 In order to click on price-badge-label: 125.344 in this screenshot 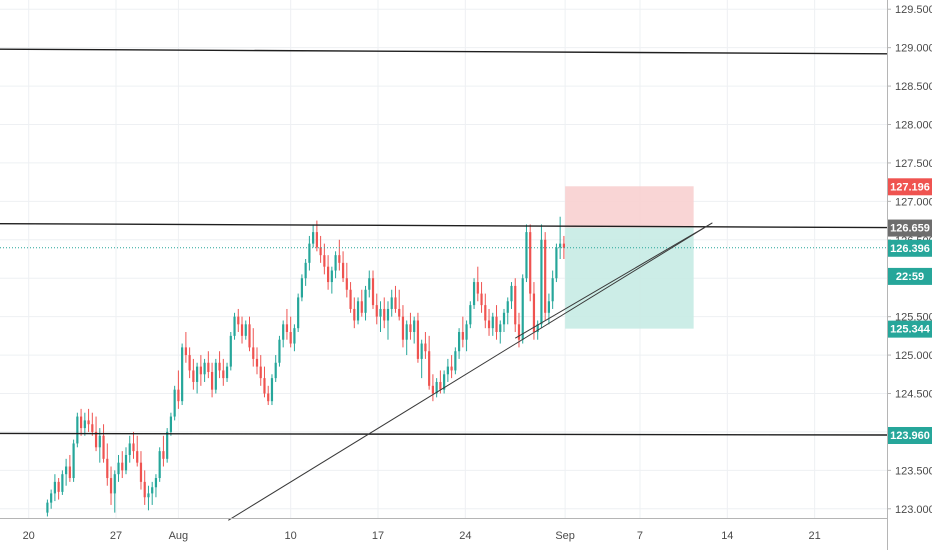, I will do `click(910, 330)`.